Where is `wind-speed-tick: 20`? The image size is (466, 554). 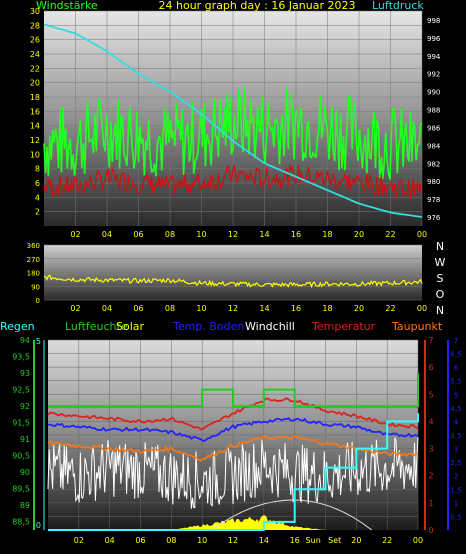
wind-speed-tick: 20 is located at coordinates (35, 83).